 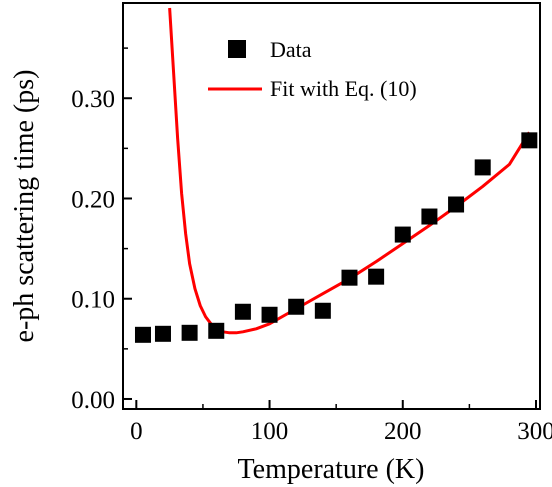 I want to click on y-axis-title: e-ph scattering time (ps), so click(x=24, y=206).